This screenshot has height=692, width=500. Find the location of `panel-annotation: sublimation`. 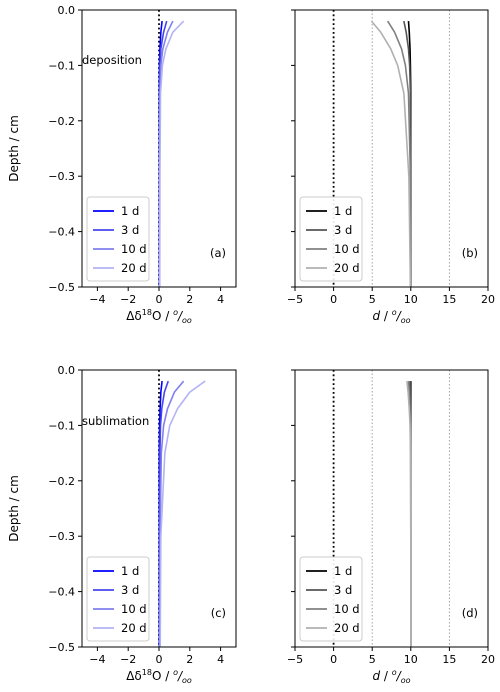

panel-annotation: sublimation is located at coordinates (115, 421).